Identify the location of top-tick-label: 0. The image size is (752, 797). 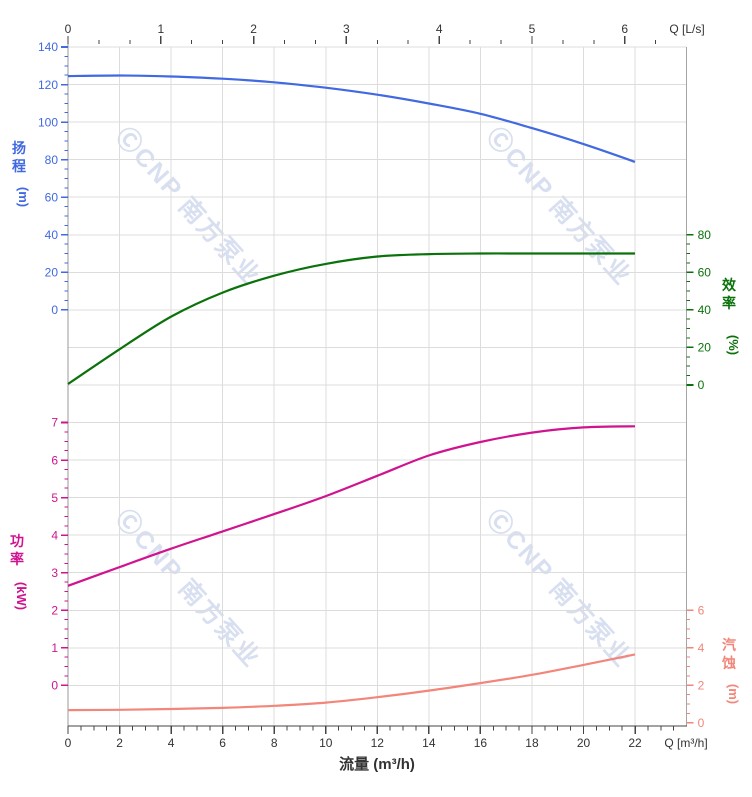
(68, 29).